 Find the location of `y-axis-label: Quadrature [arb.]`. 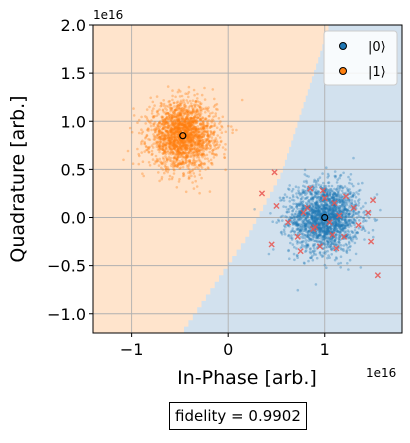

y-axis-label: Quadrature [arb.] is located at coordinates (18, 178).